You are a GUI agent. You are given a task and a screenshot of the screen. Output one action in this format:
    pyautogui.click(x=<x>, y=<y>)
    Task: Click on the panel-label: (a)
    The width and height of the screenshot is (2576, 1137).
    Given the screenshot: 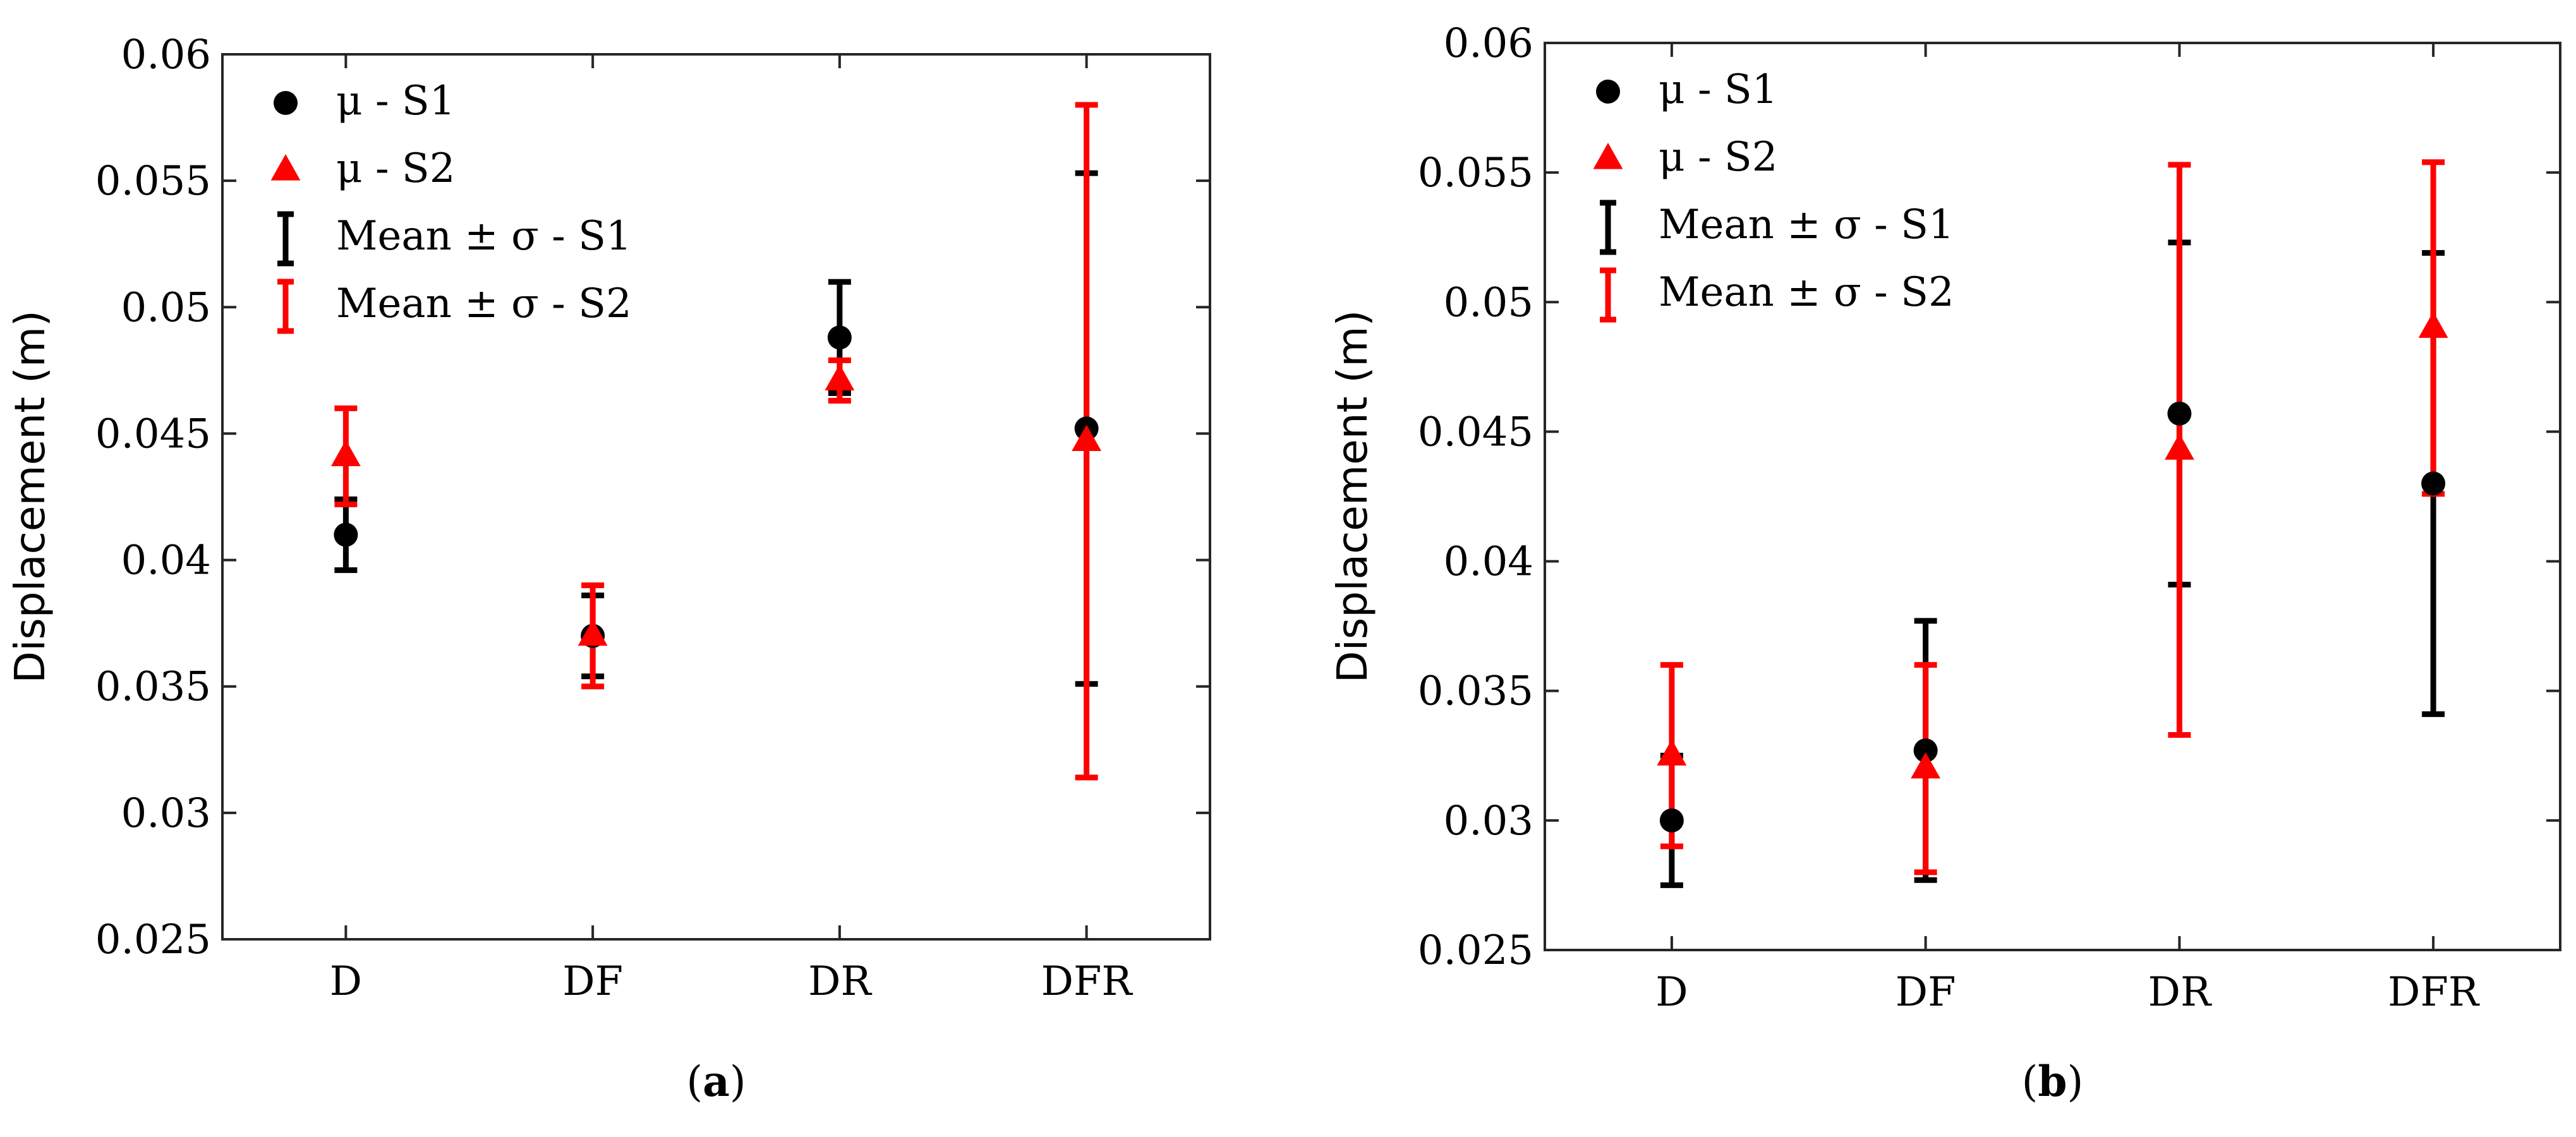 What is the action you would take?
    pyautogui.click(x=716, y=1081)
    